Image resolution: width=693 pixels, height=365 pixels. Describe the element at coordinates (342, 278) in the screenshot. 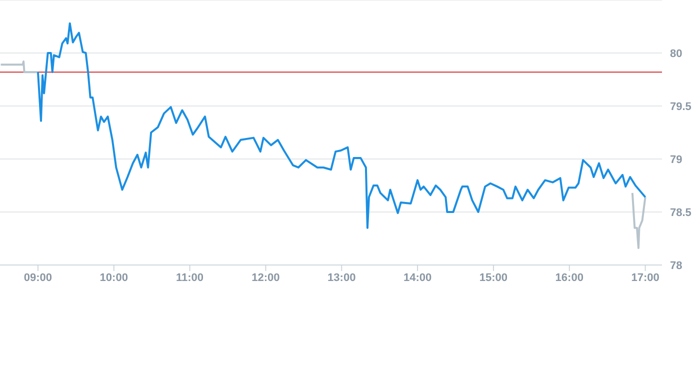

I see `x-tick-label: 13:00` at that location.